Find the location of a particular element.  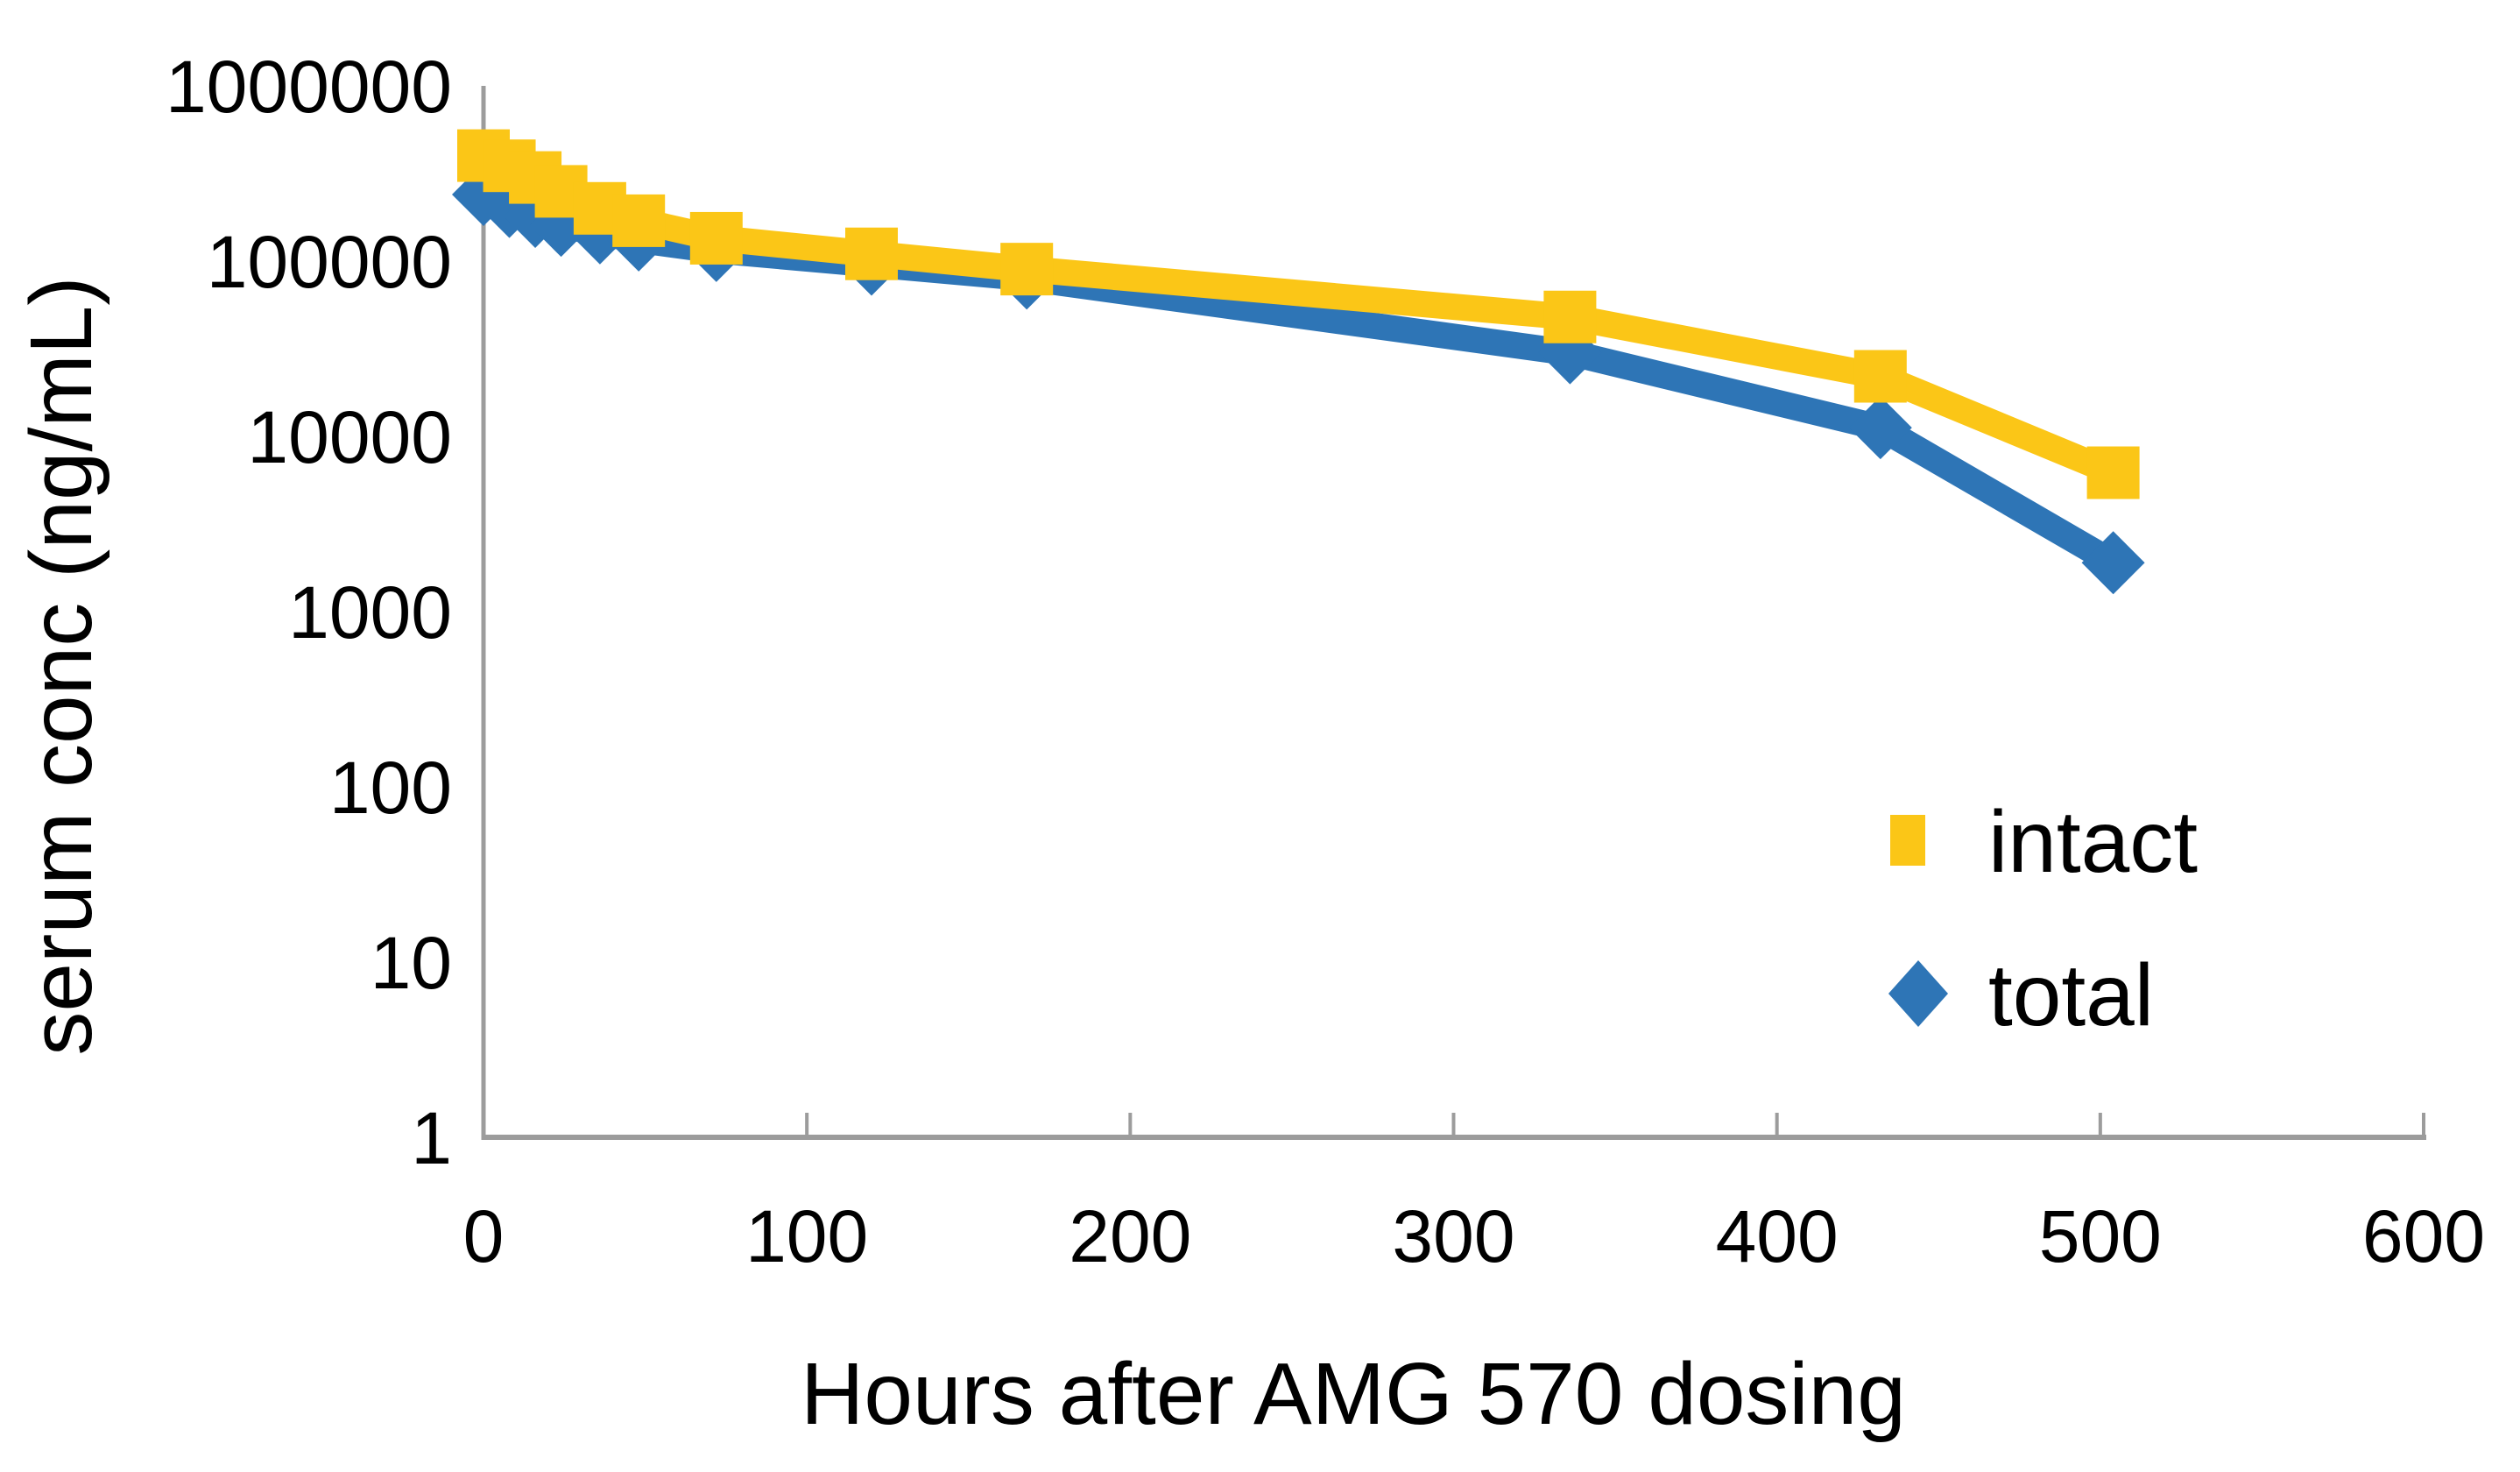

y-tick-label: 1 is located at coordinates (431, 1138).